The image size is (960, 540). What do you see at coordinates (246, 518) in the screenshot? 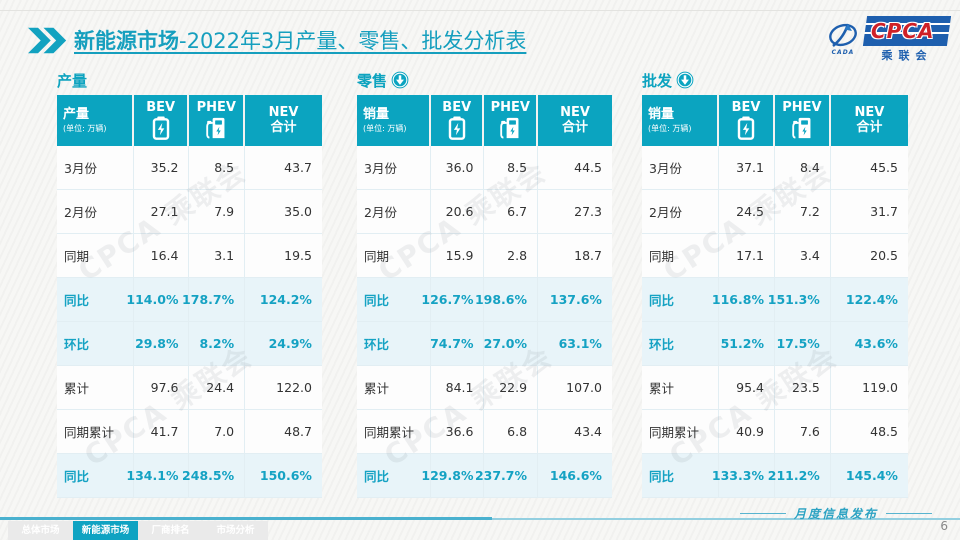
I see `footer-line-left` at bounding box center [246, 518].